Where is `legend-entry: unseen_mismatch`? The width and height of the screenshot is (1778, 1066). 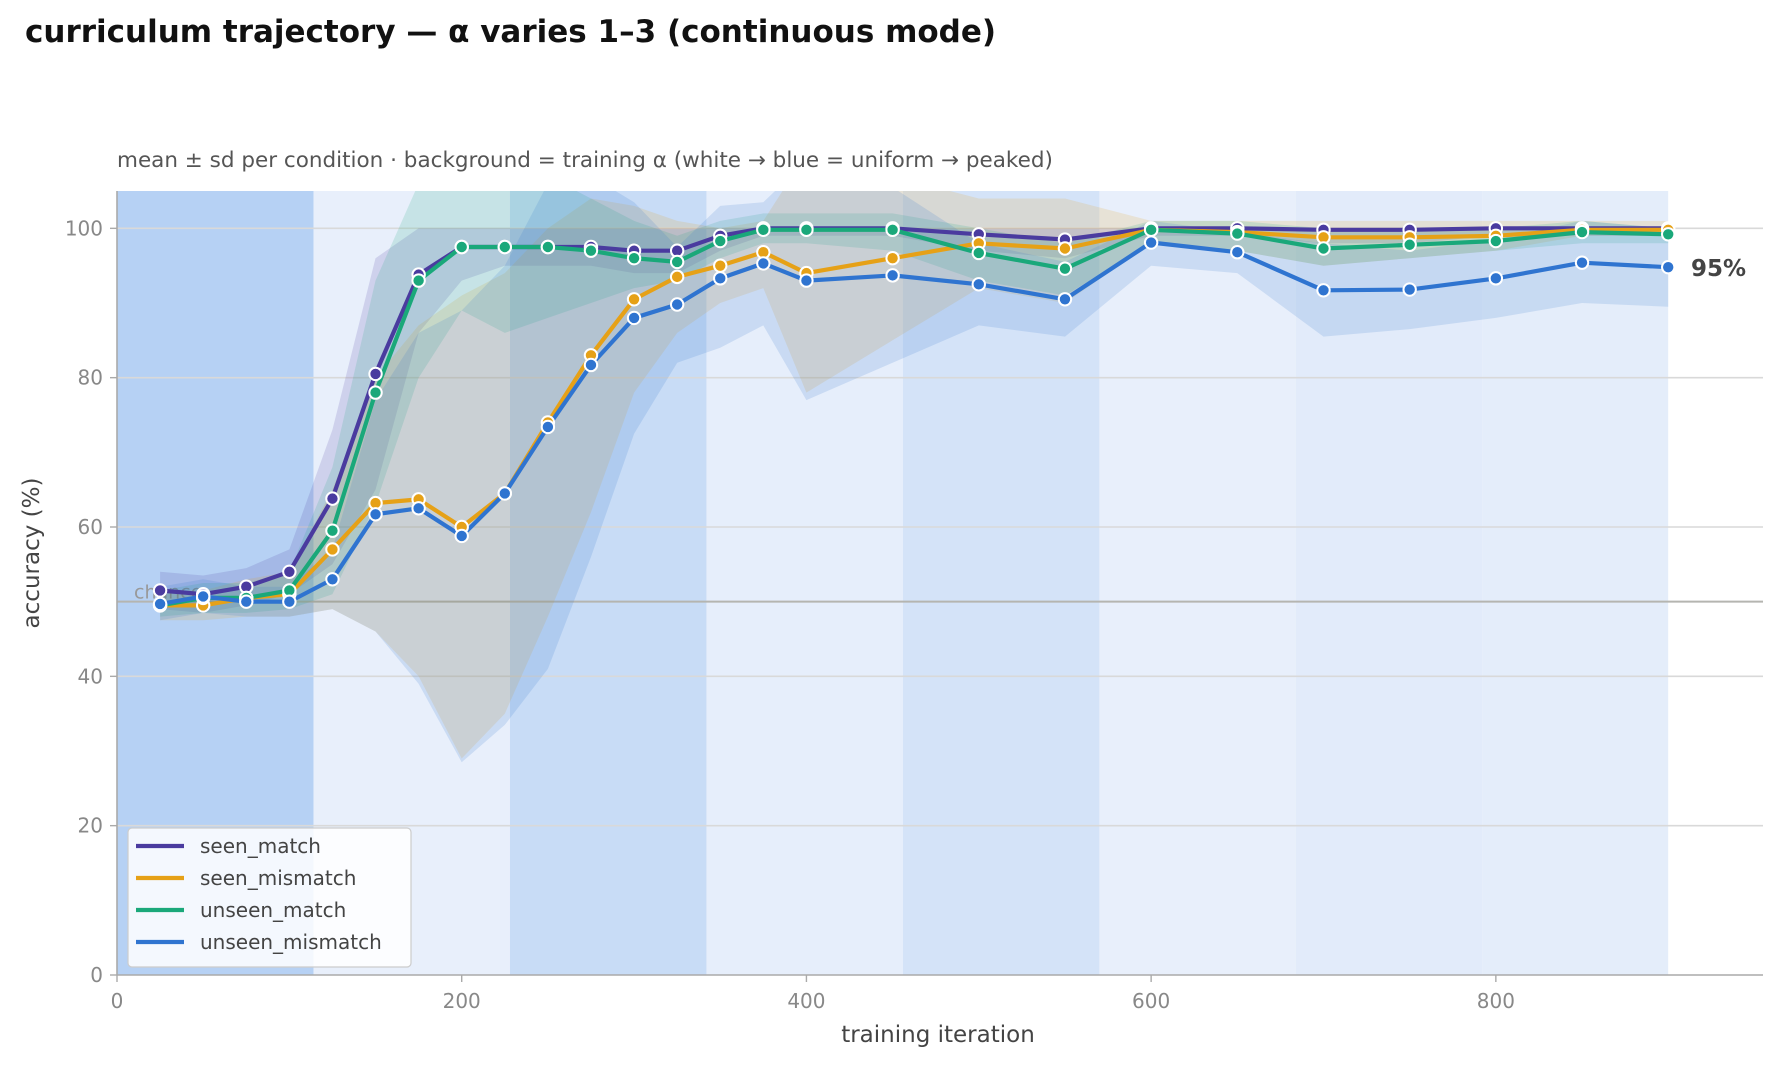 legend-entry: unseen_mismatch is located at coordinates (291, 942).